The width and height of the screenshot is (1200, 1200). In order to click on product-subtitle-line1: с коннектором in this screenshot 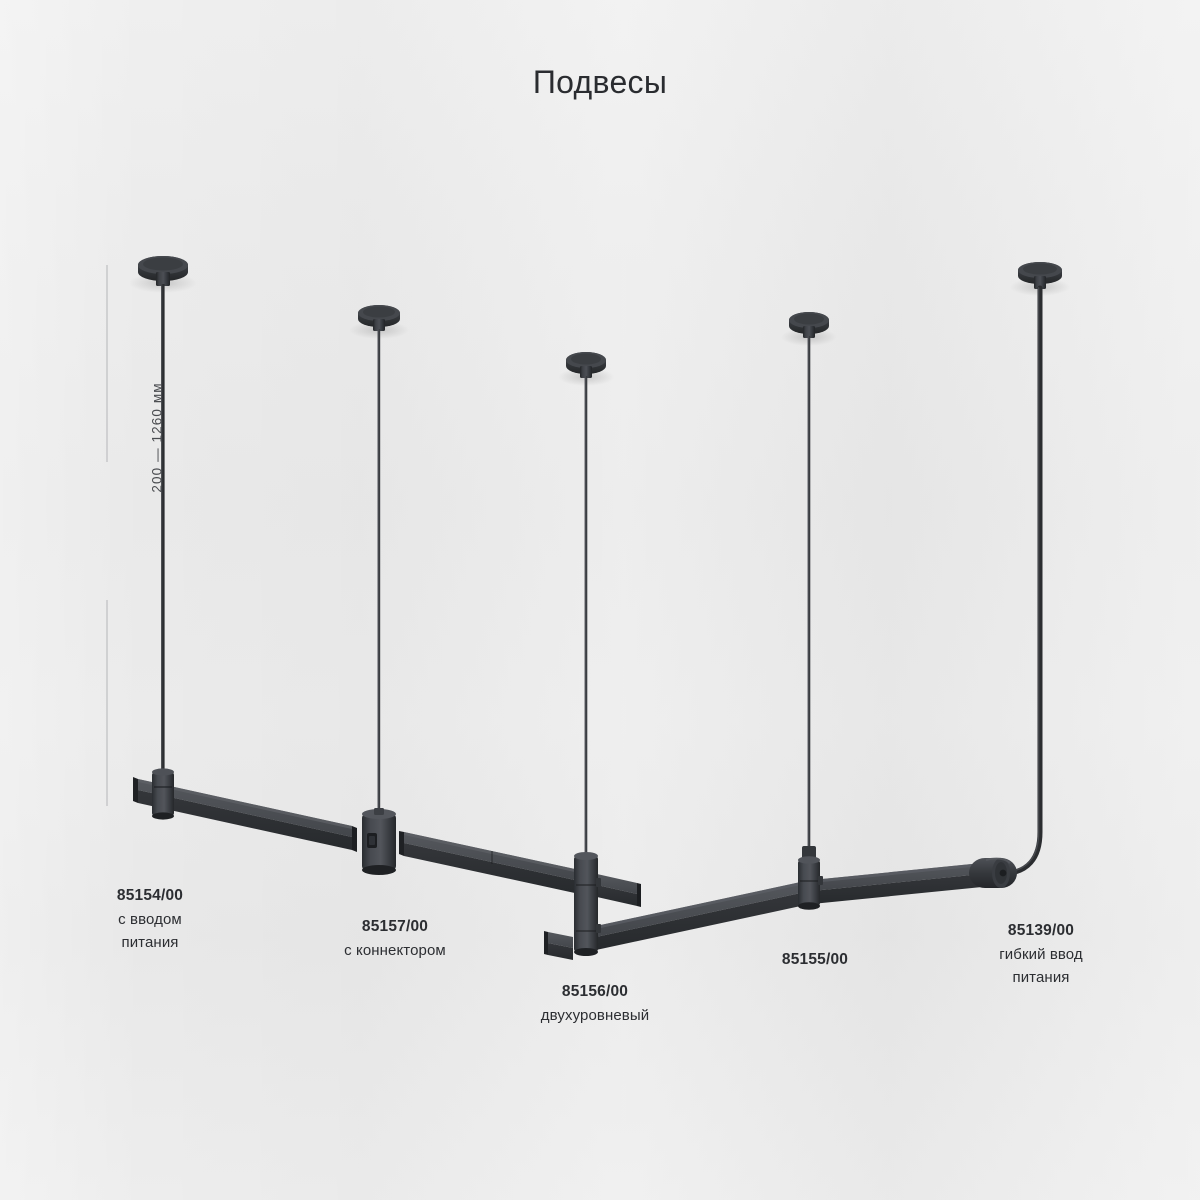, I will do `click(395, 950)`.